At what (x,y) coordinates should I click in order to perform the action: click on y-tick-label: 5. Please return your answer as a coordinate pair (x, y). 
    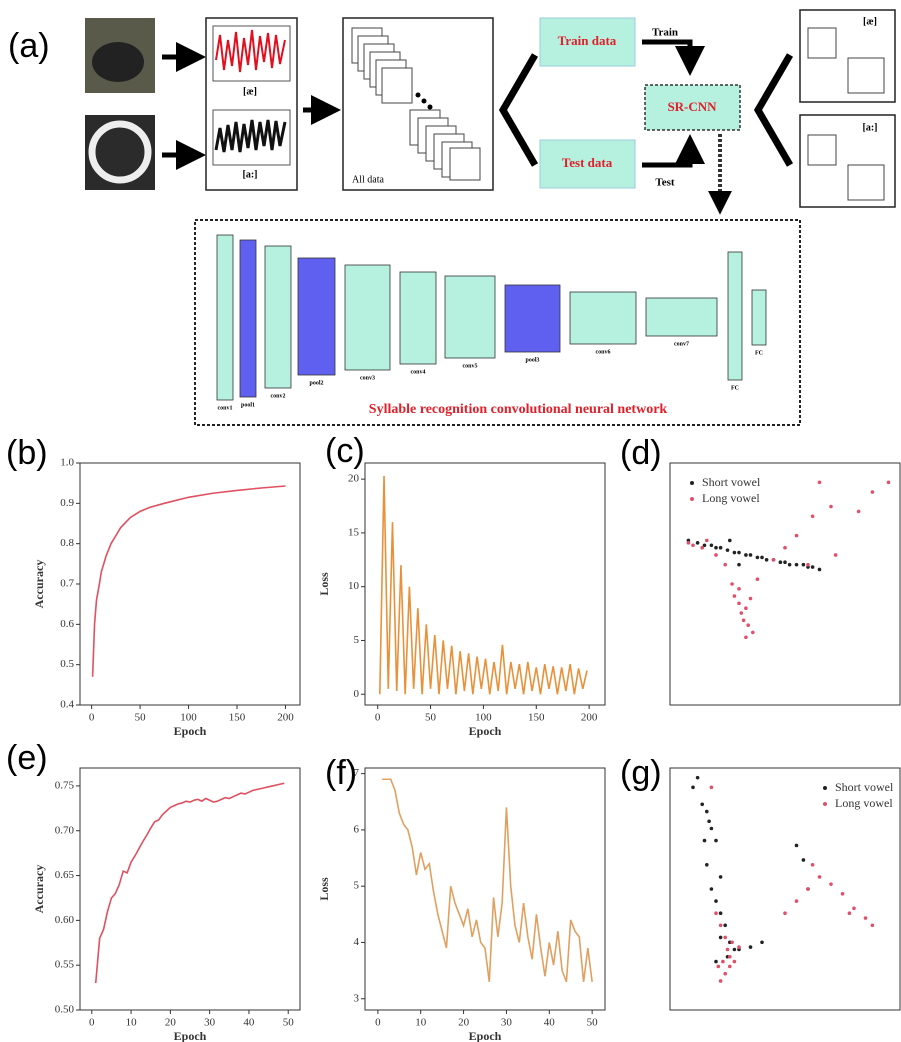
    Looking at the image, I should click on (357, 640).